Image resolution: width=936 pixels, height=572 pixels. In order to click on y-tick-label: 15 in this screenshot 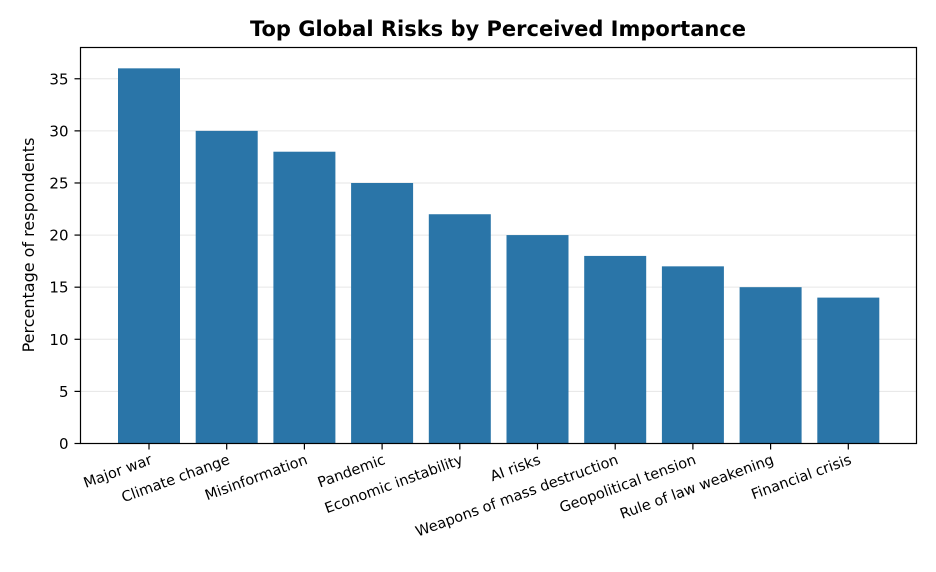, I will do `click(58, 288)`.